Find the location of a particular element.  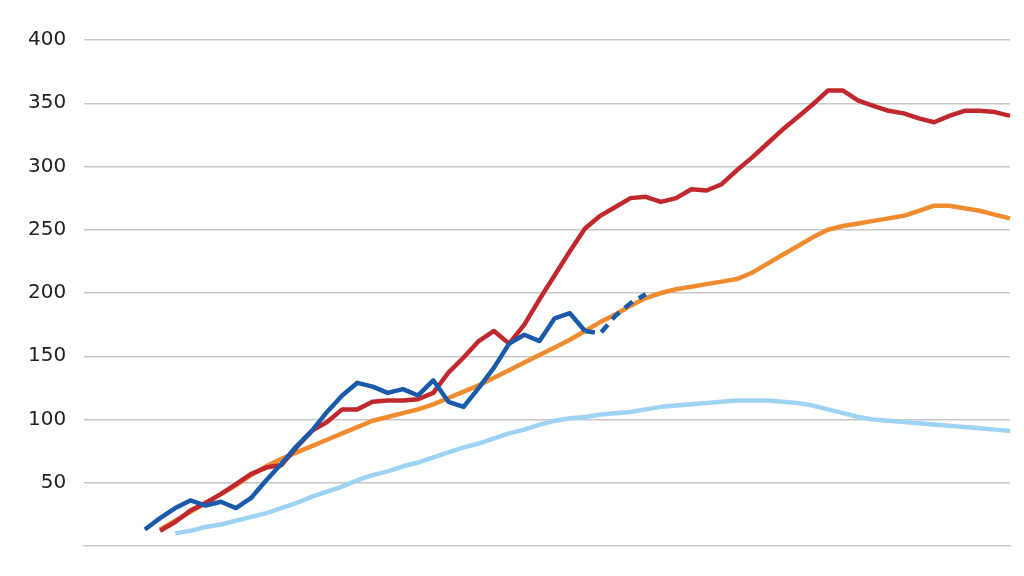

y-tick-label: 400 is located at coordinates (47, 38).